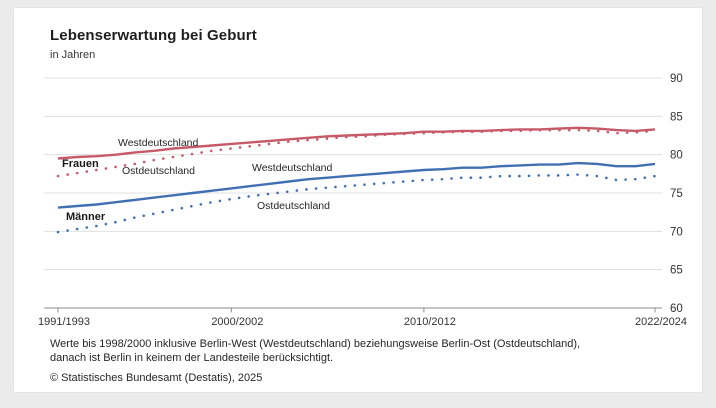 Image resolution: width=716 pixels, height=408 pixels. I want to click on x-tick-label: 2000/2002, so click(237, 322).